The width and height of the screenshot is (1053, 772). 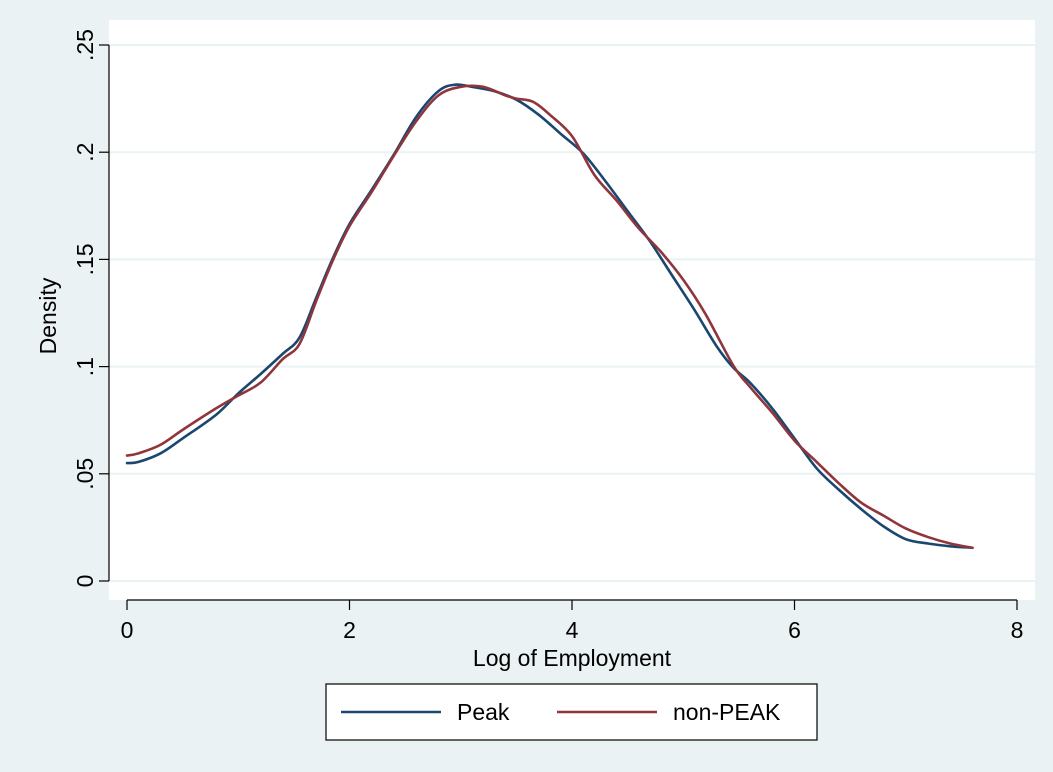 What do you see at coordinates (48, 315) in the screenshot?
I see `y-axis-title: Density` at bounding box center [48, 315].